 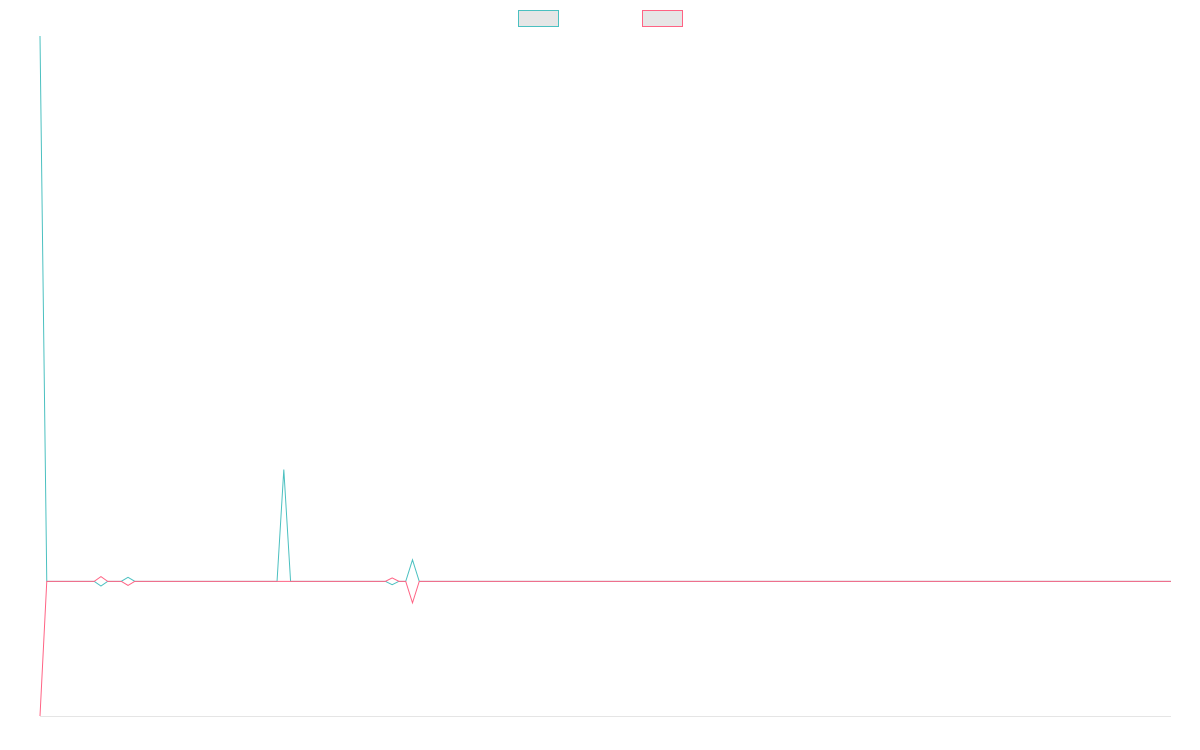 What do you see at coordinates (600, 18) in the screenshot?
I see `legend` at bounding box center [600, 18].